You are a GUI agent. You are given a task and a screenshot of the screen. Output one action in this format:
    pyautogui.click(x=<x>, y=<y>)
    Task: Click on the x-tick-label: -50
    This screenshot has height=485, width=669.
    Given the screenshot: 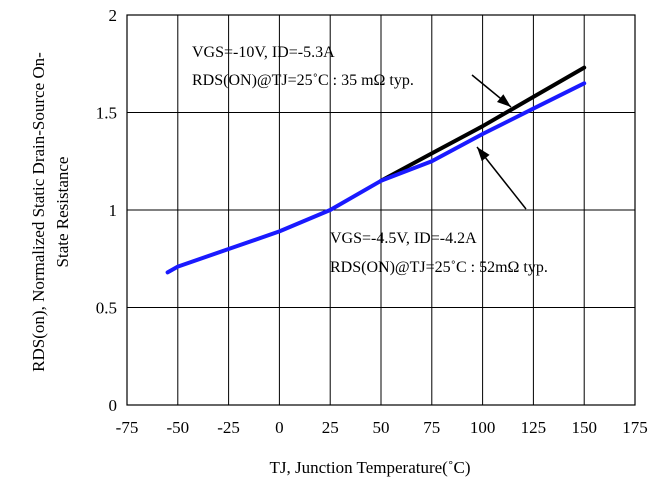 What is the action you would take?
    pyautogui.click(x=177, y=427)
    